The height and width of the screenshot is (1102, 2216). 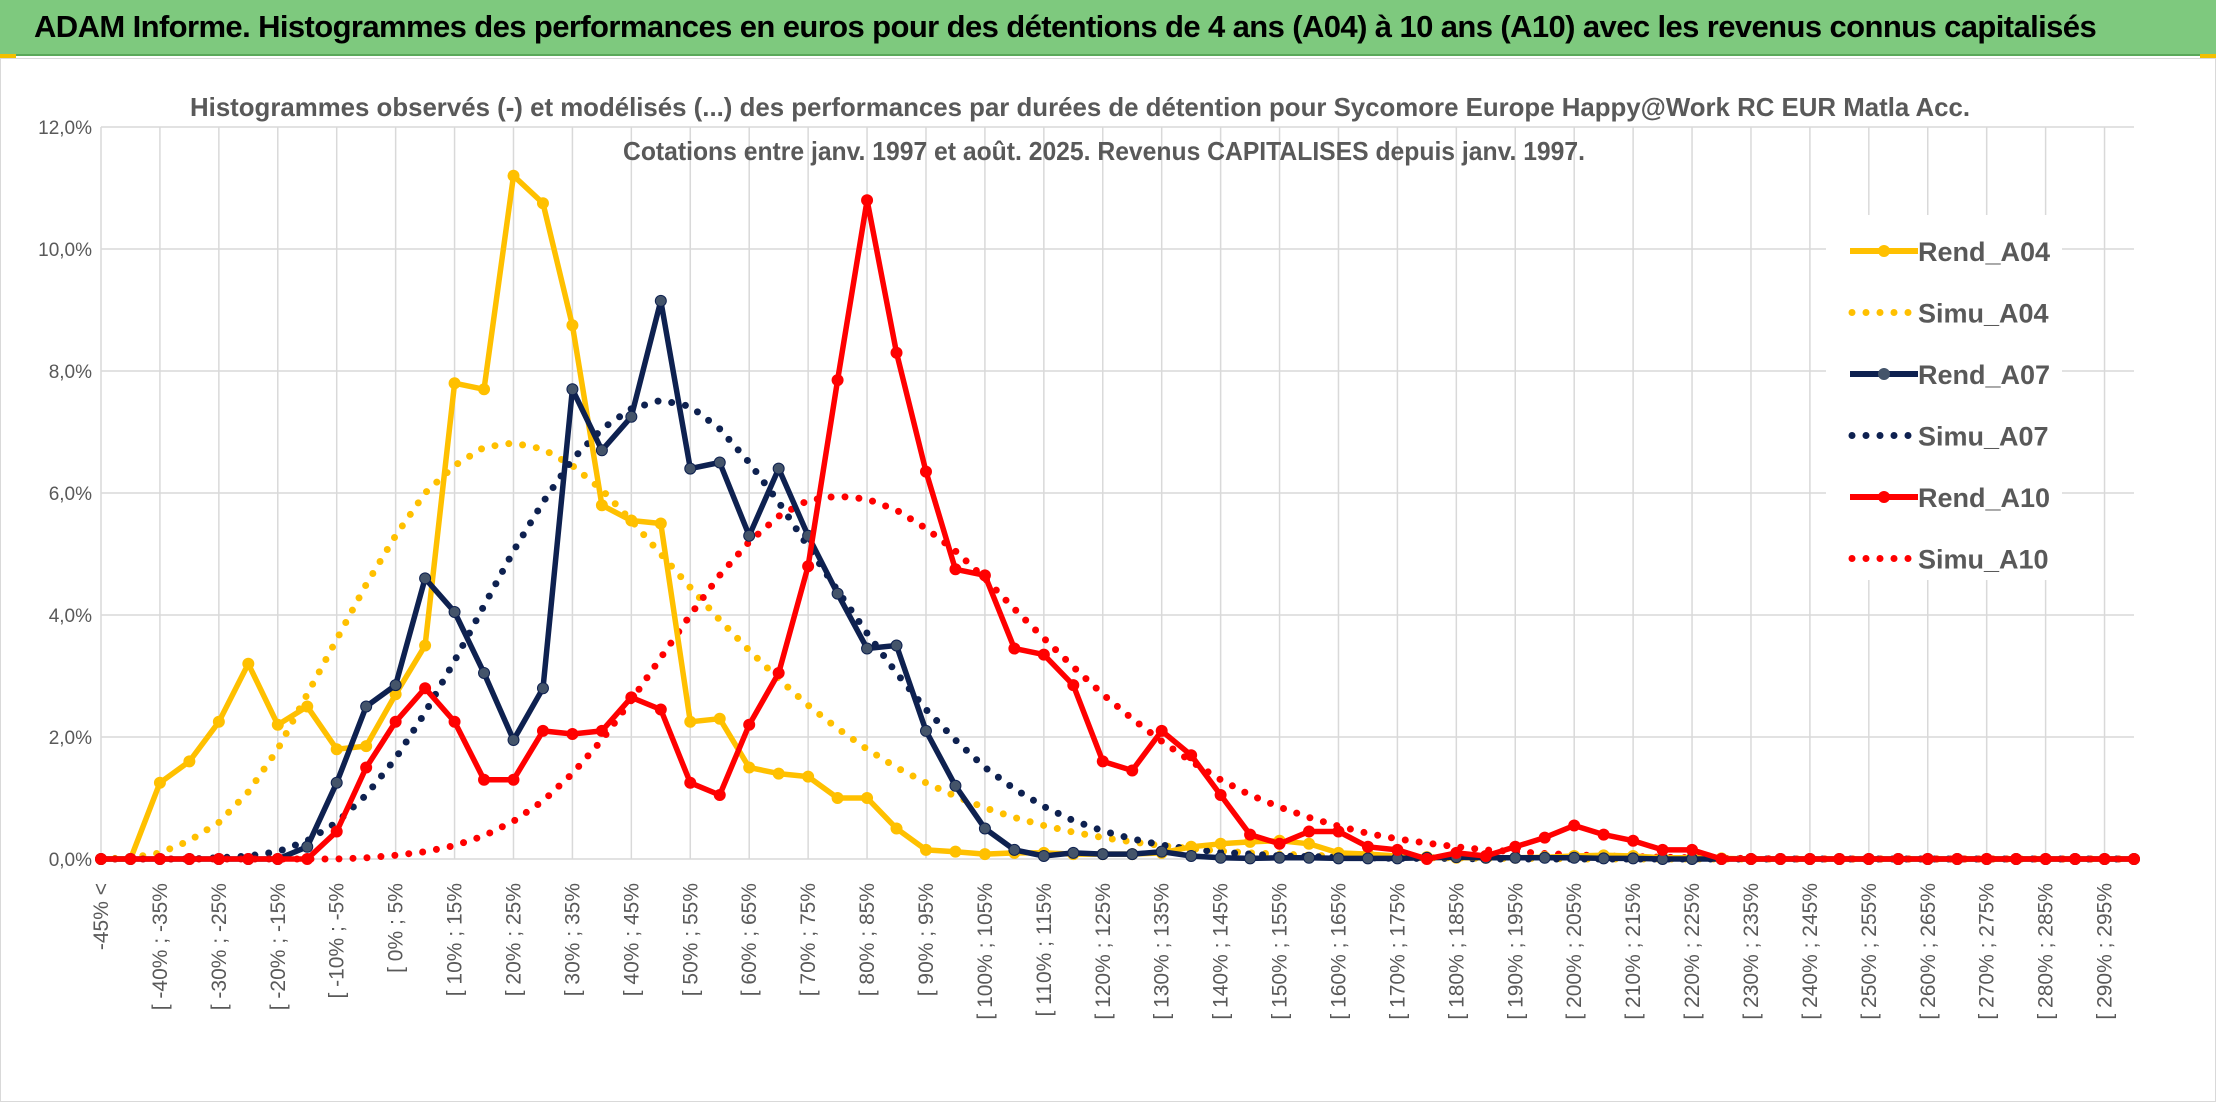 I want to click on y-axis-ticks: 0,0% 2,0% 4,0% 6,0% 8,0% 10,0% 12,0%, so click(x=65, y=494).